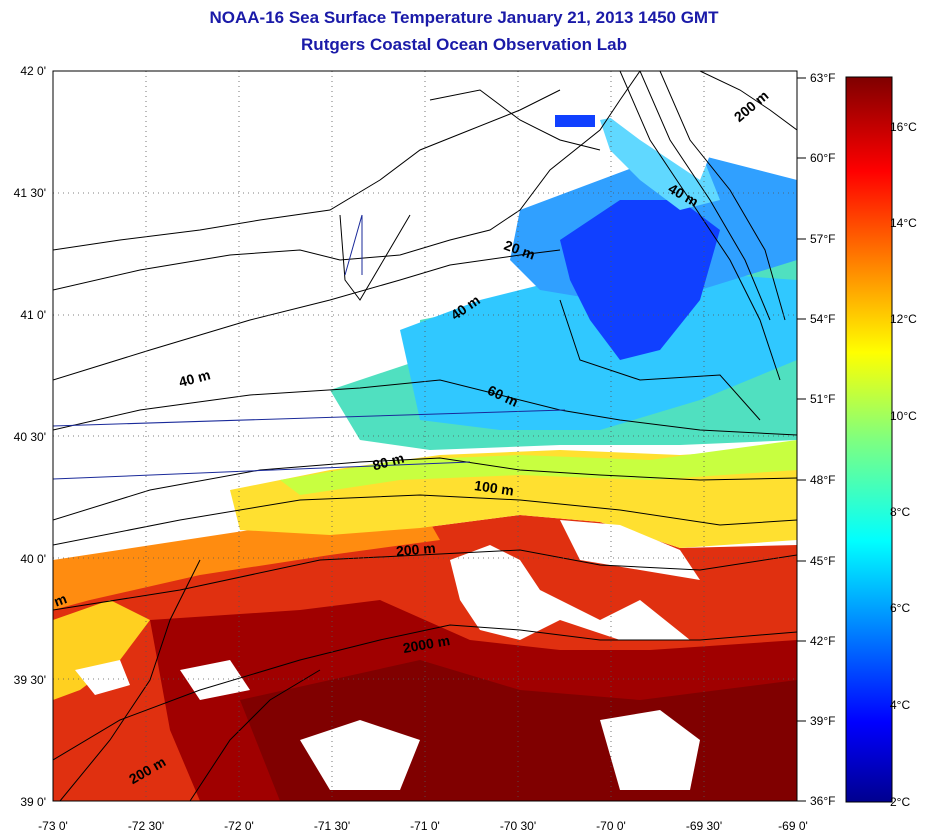  Describe the element at coordinates (704, 826) in the screenshot. I see `lon-tick: -69 30'` at that location.